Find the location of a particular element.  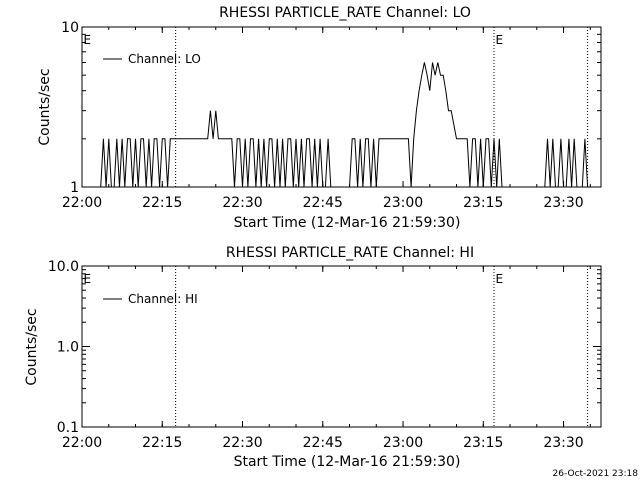

legend-label-lo: Channel: LO is located at coordinates (164, 59).